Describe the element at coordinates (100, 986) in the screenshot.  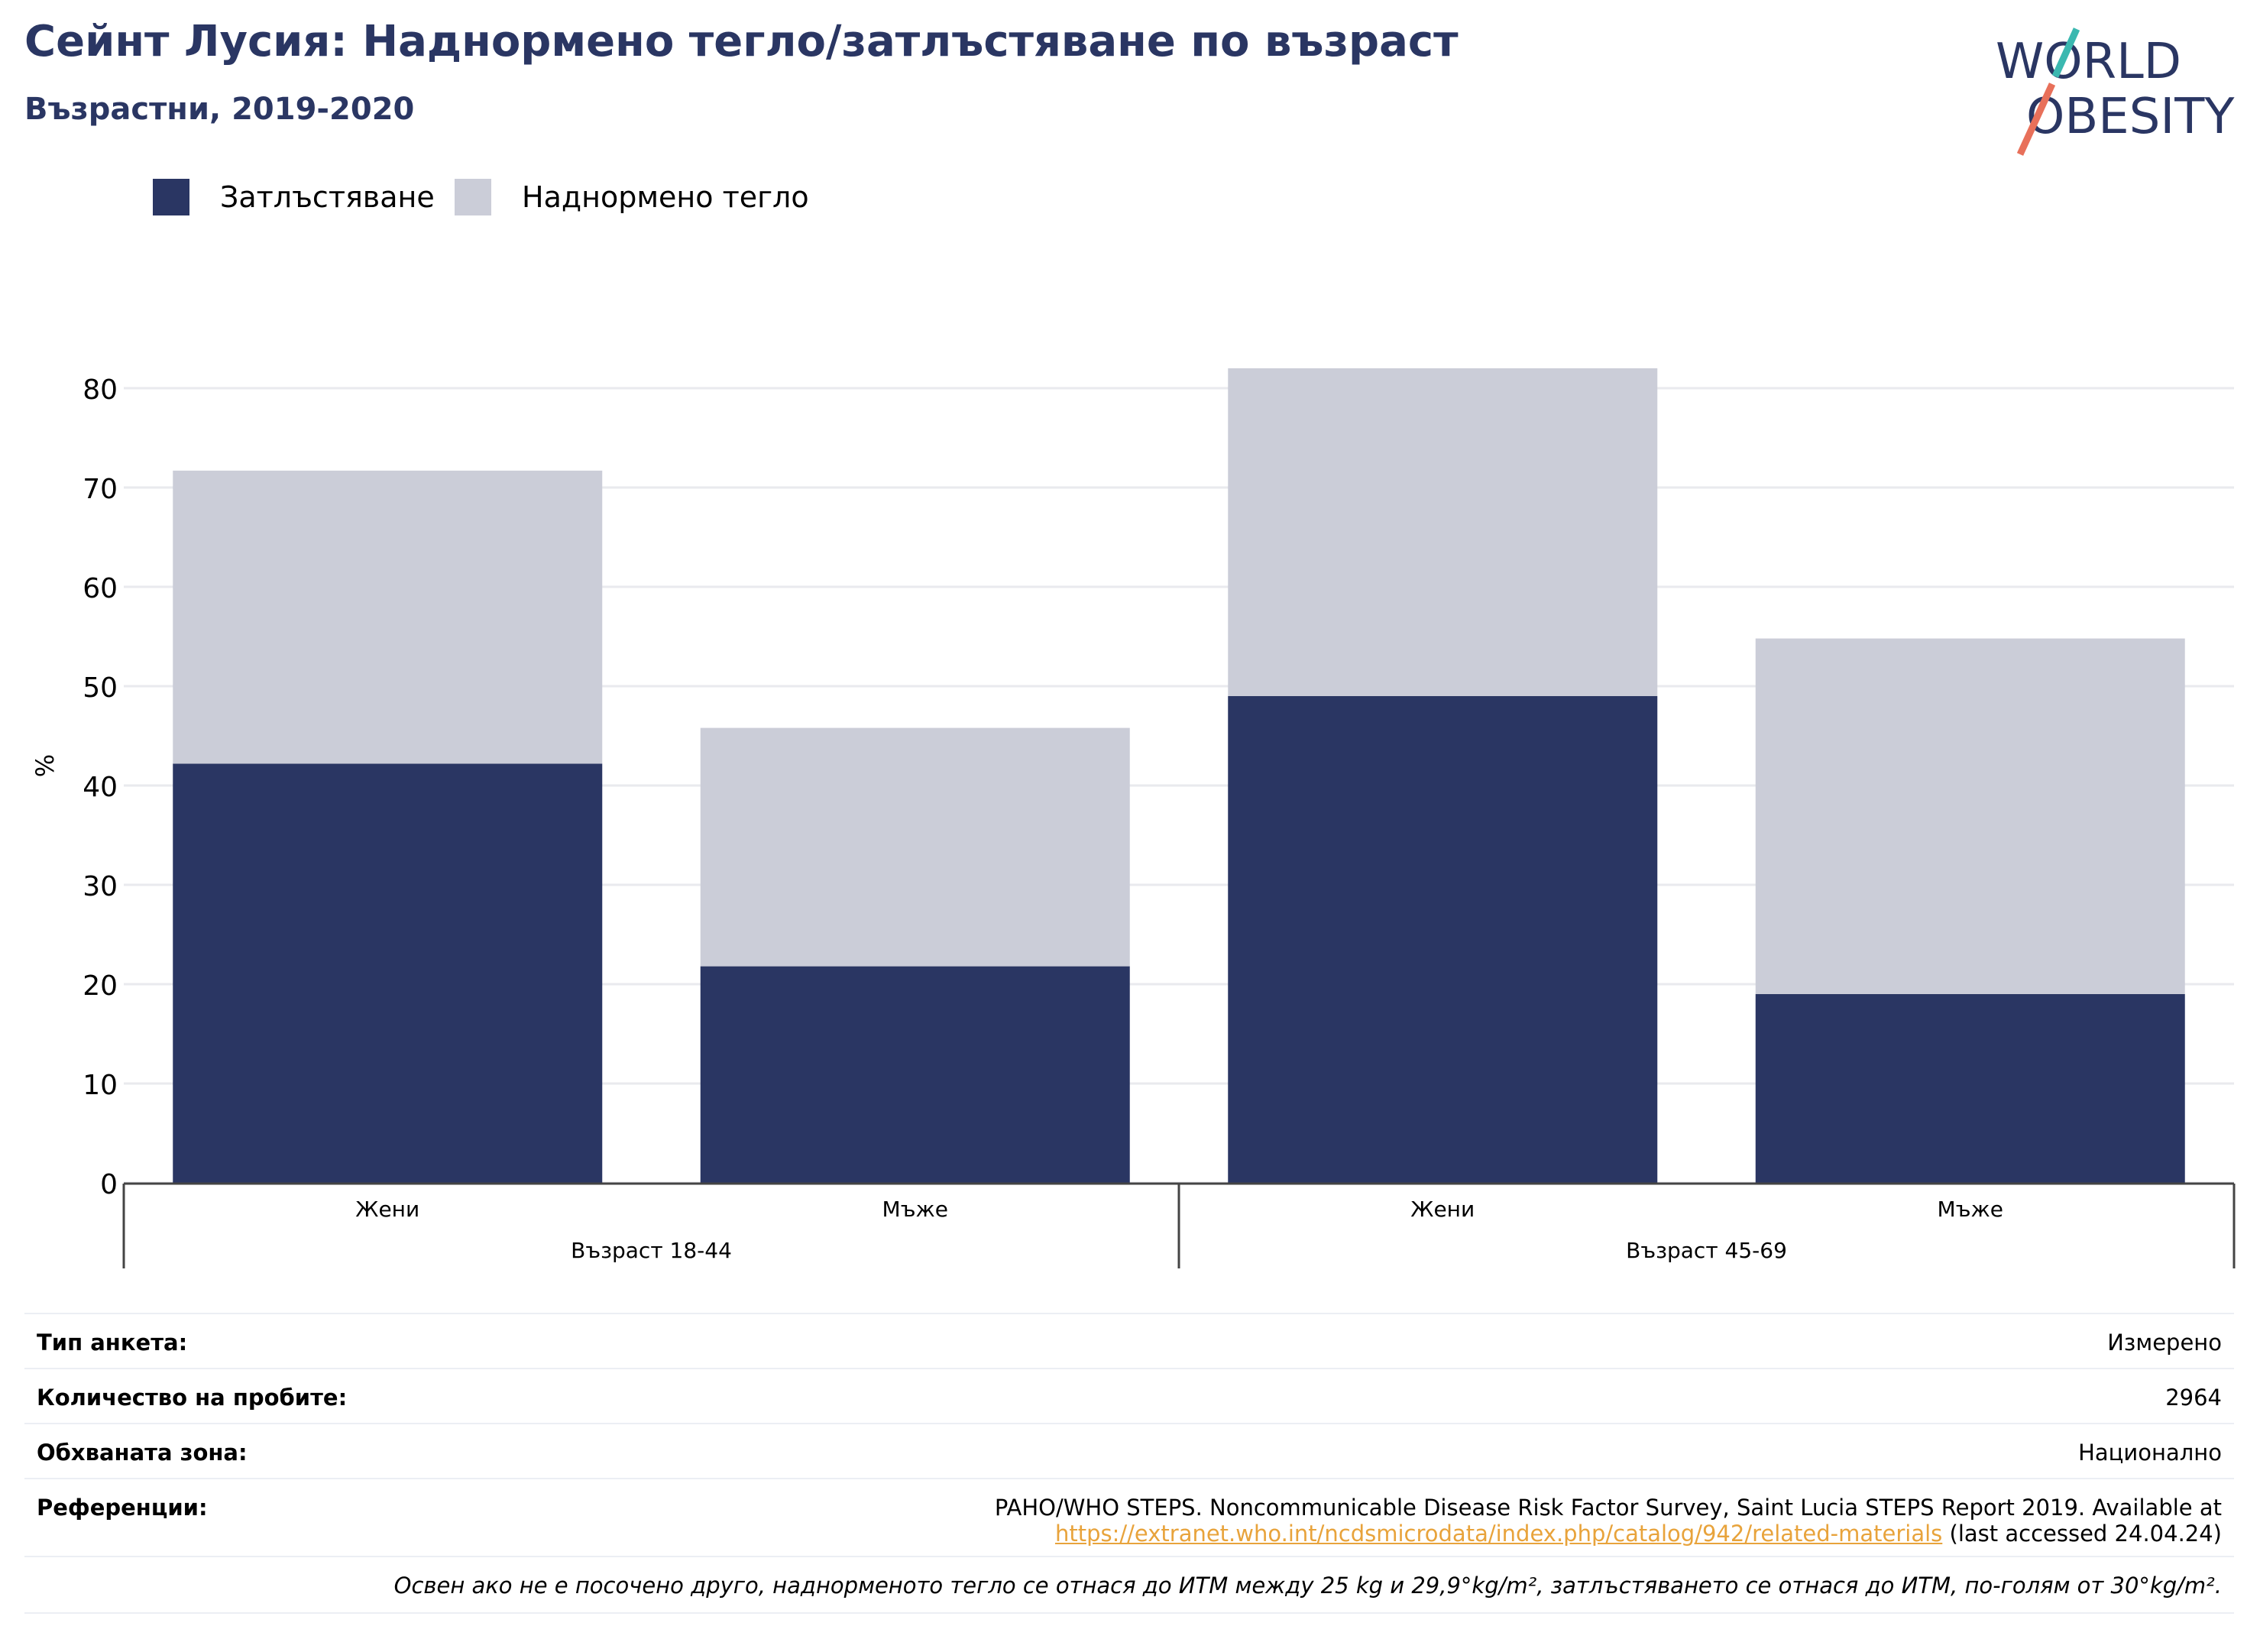
I see `y-tick-label: 20` at that location.